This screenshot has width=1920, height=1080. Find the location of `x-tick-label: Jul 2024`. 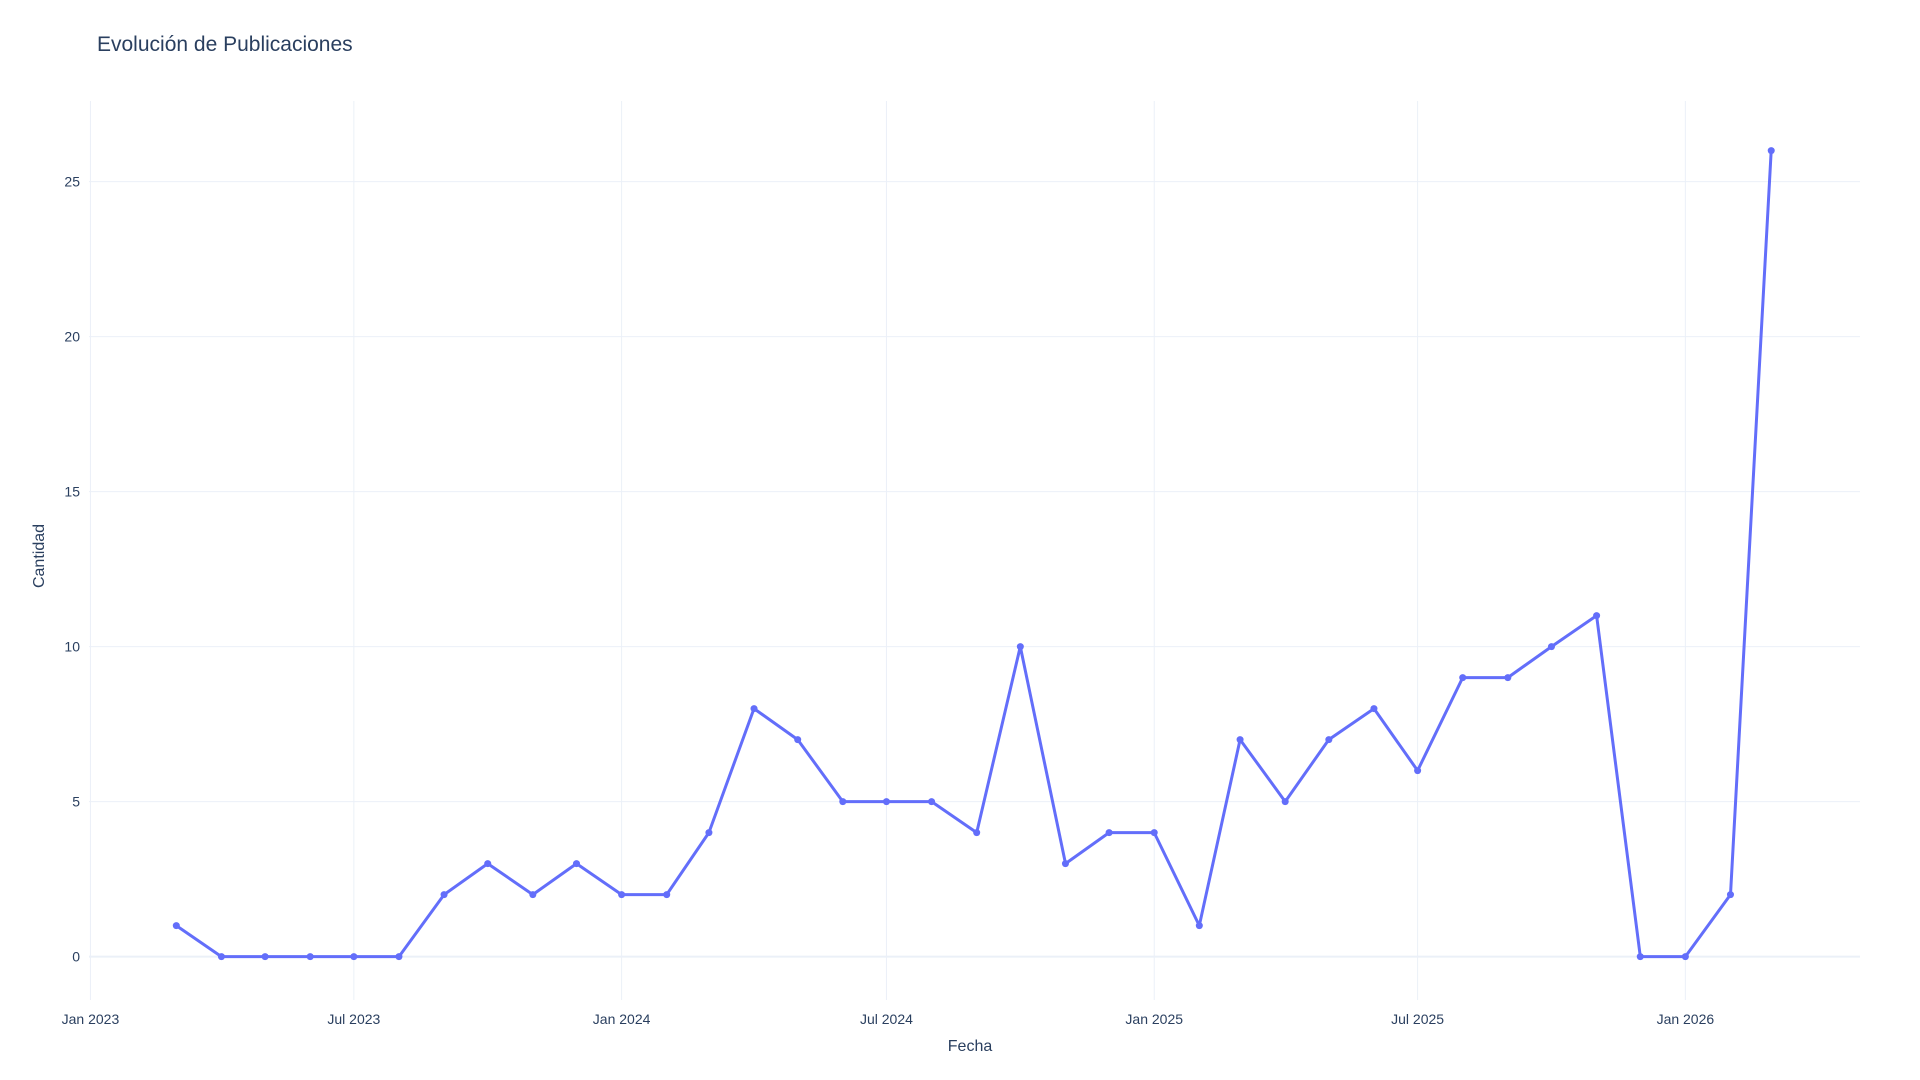

x-tick-label: Jul 2024 is located at coordinates (886, 1019).